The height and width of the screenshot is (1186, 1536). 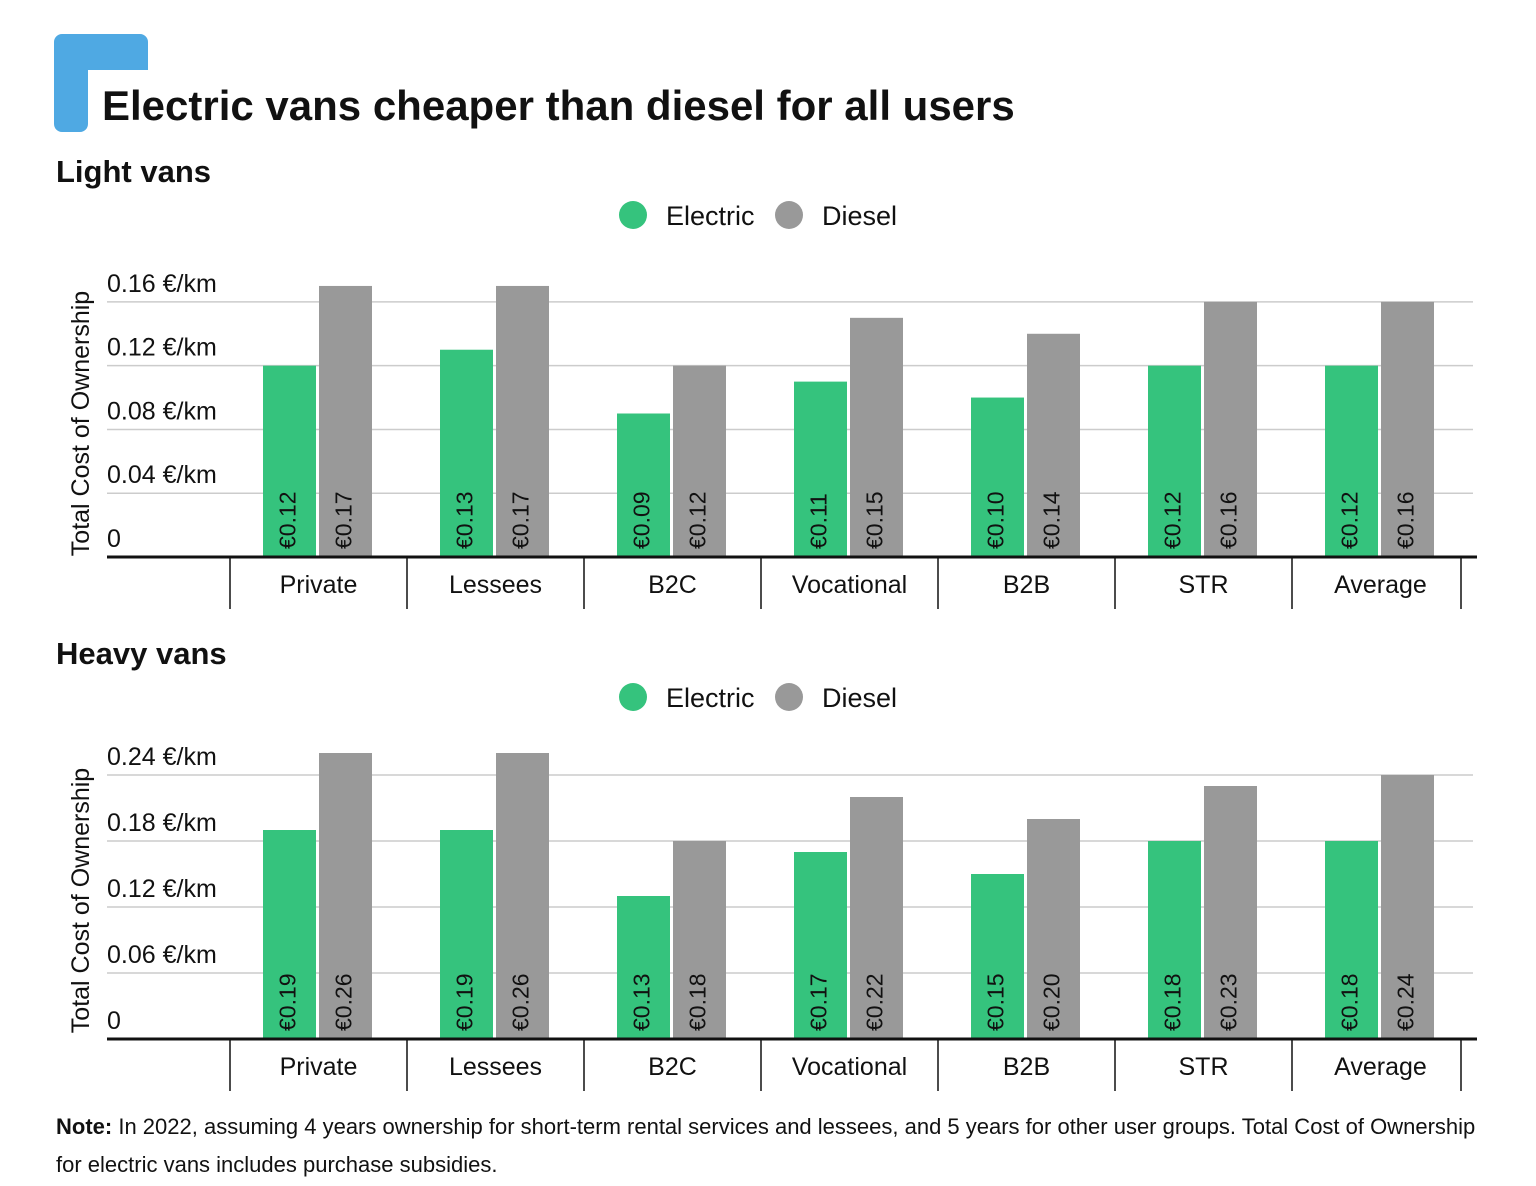 I want to click on data-label: €0.14, so click(x=1052, y=520).